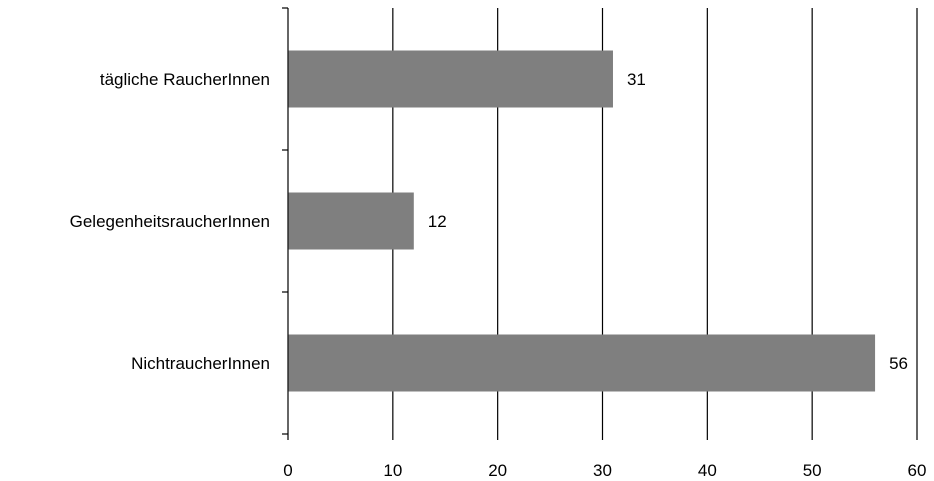 This screenshot has height=481, width=934. What do you see at coordinates (917, 470) in the screenshot?
I see `x-tick-label: 60` at bounding box center [917, 470].